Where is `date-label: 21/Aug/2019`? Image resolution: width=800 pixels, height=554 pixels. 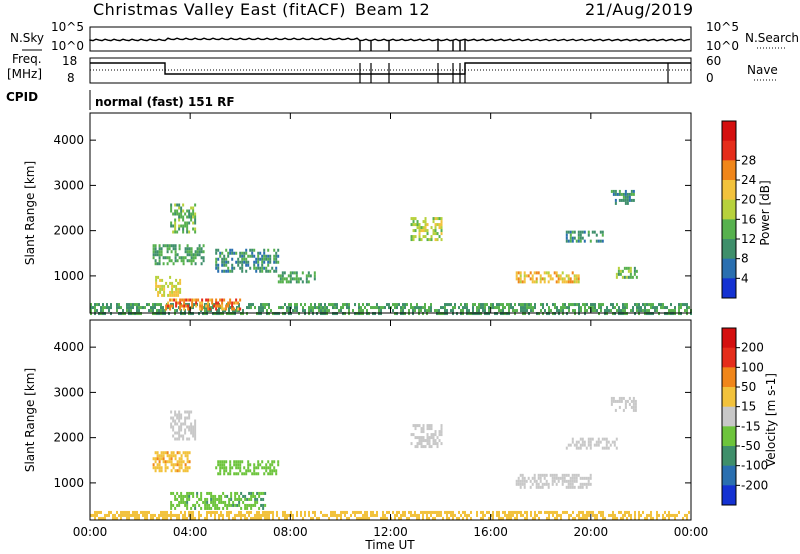 date-label: 21/Aug/2019 is located at coordinates (639, 9).